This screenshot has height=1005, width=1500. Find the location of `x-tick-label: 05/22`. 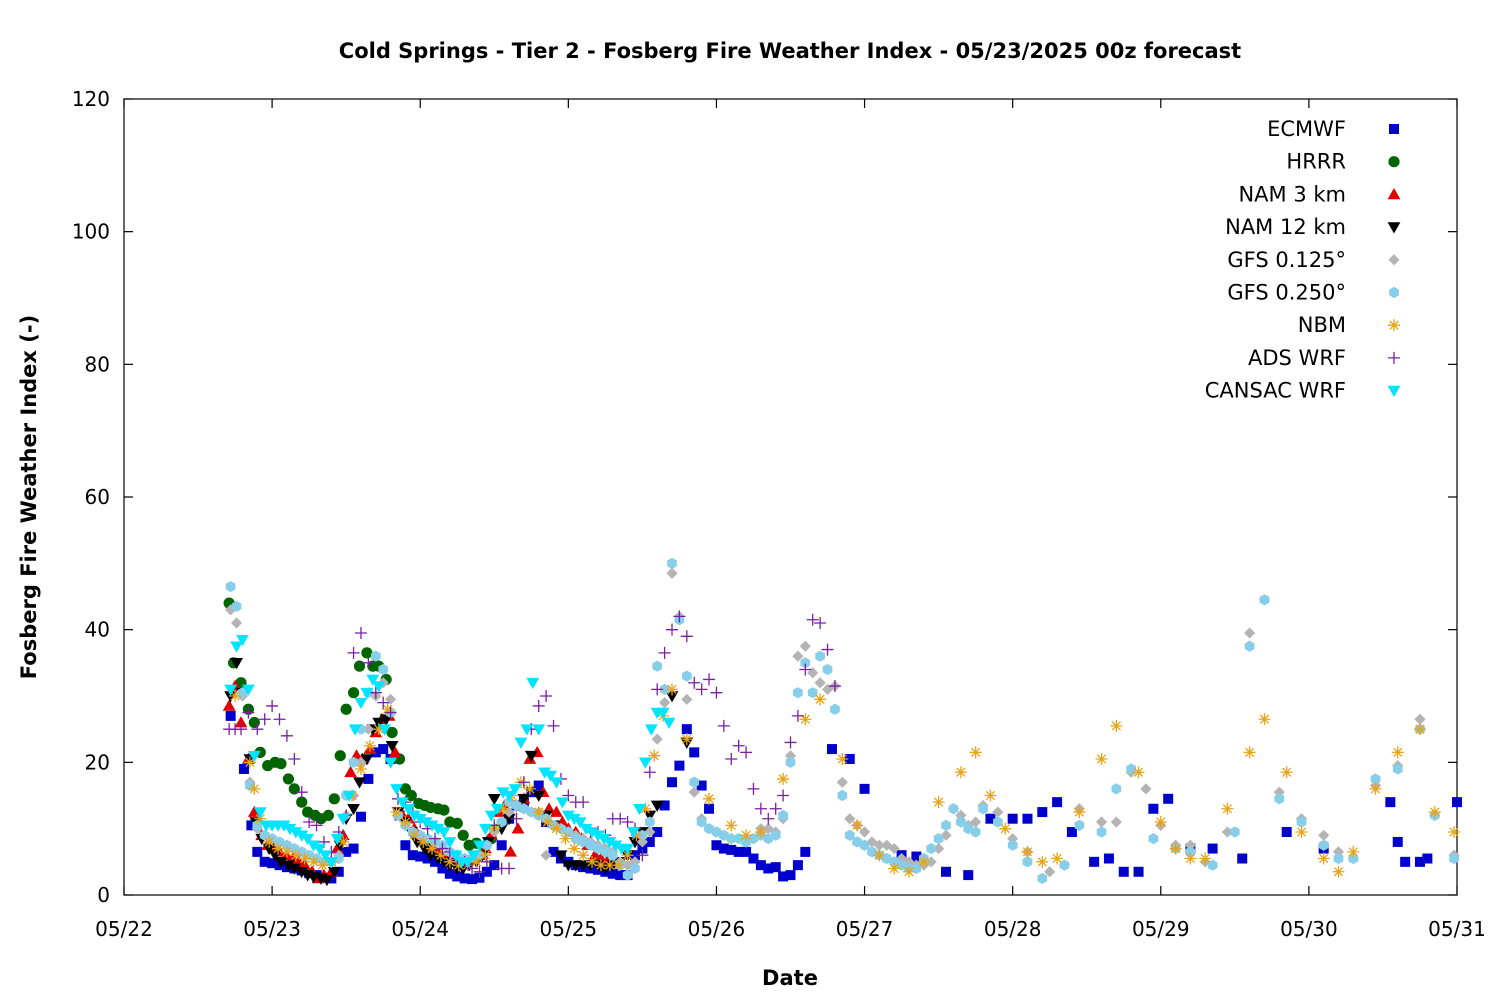

x-tick-label: 05/22 is located at coordinates (124, 929).